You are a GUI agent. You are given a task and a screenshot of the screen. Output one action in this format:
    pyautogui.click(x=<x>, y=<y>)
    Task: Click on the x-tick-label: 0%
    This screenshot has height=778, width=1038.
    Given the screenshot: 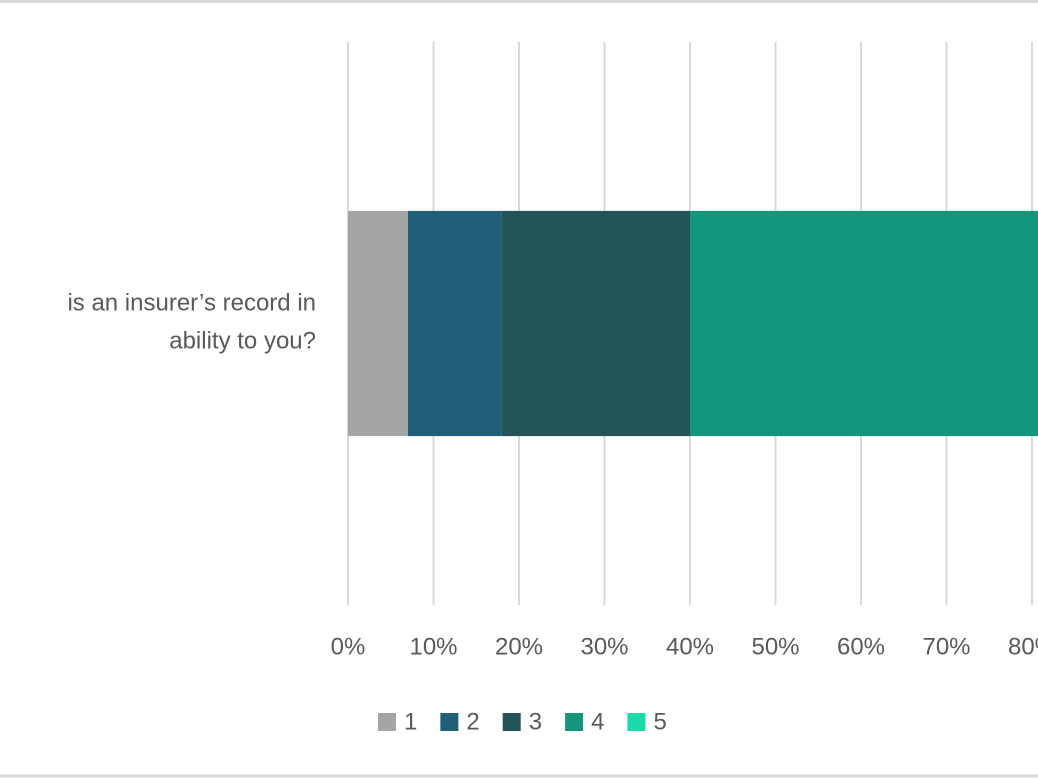 What is the action you would take?
    pyautogui.click(x=348, y=646)
    